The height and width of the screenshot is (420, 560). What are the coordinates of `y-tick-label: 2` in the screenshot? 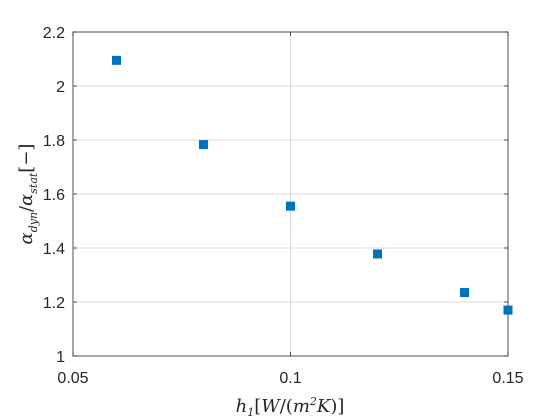 It's located at (60, 87).